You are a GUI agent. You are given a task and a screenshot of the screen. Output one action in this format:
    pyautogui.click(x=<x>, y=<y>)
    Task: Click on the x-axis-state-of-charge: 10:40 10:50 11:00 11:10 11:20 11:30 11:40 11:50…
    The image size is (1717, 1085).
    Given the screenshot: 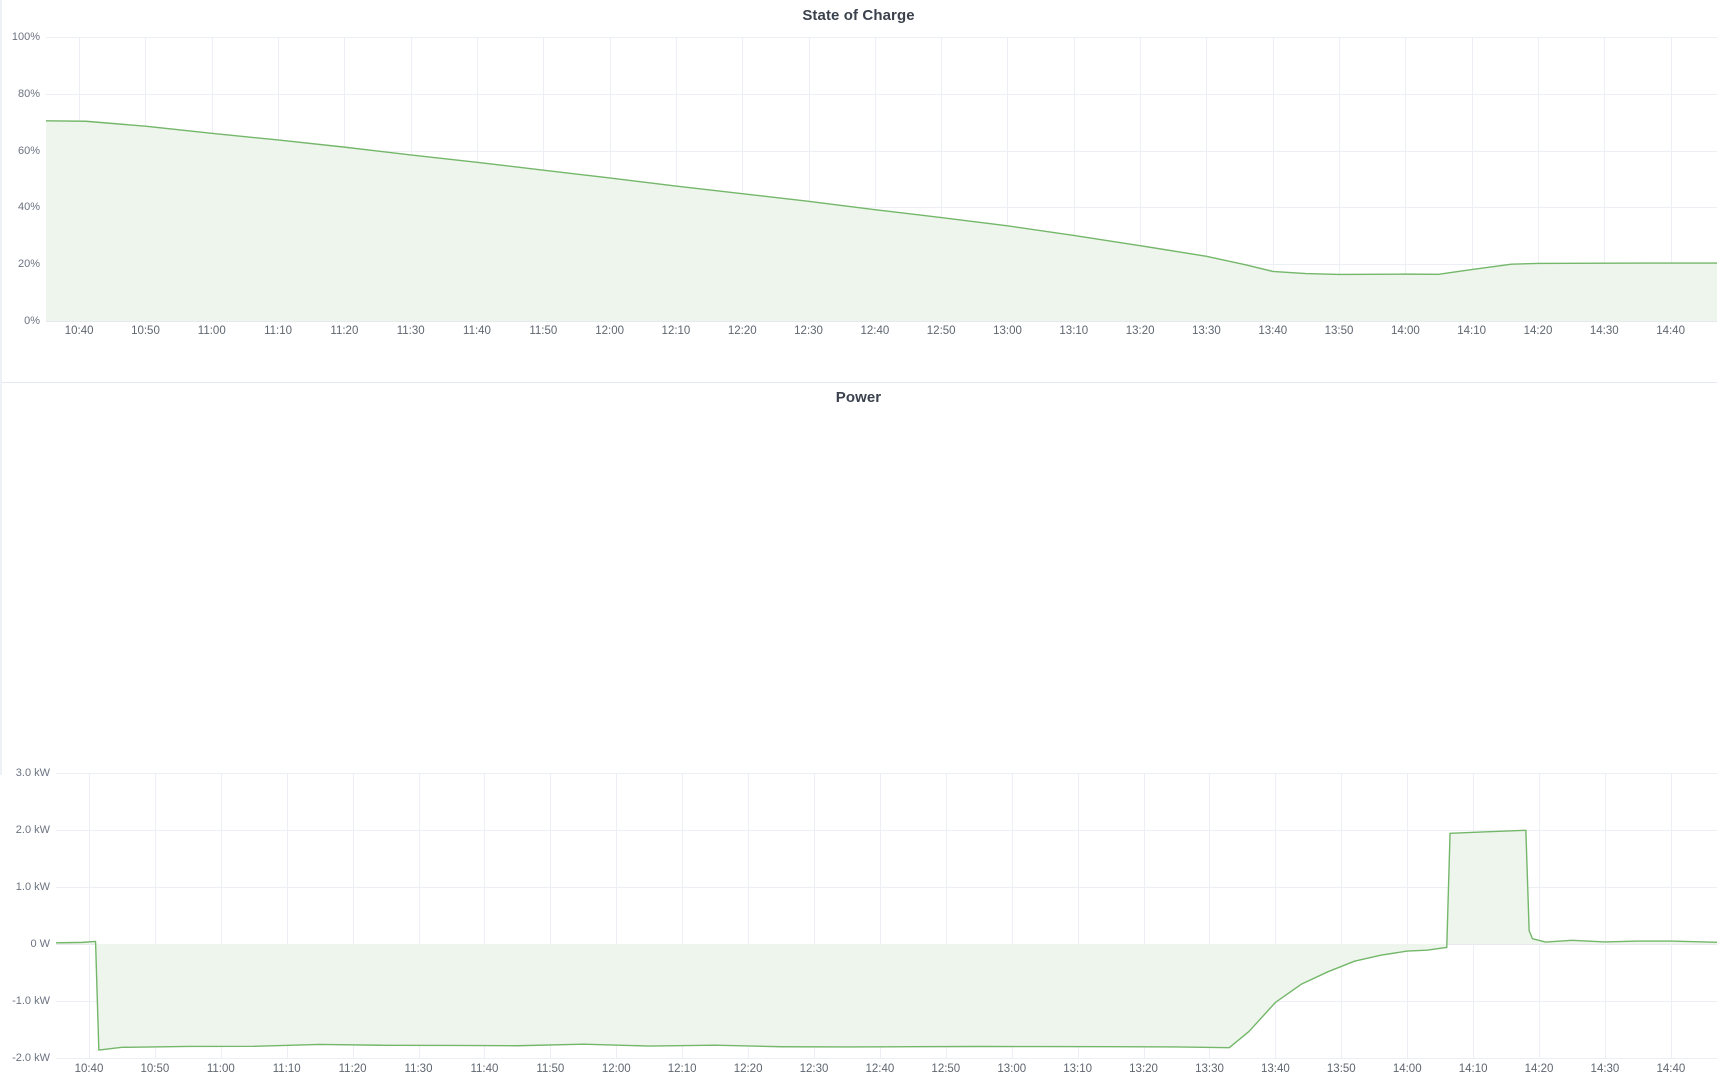 What is the action you would take?
    pyautogui.click(x=858, y=336)
    